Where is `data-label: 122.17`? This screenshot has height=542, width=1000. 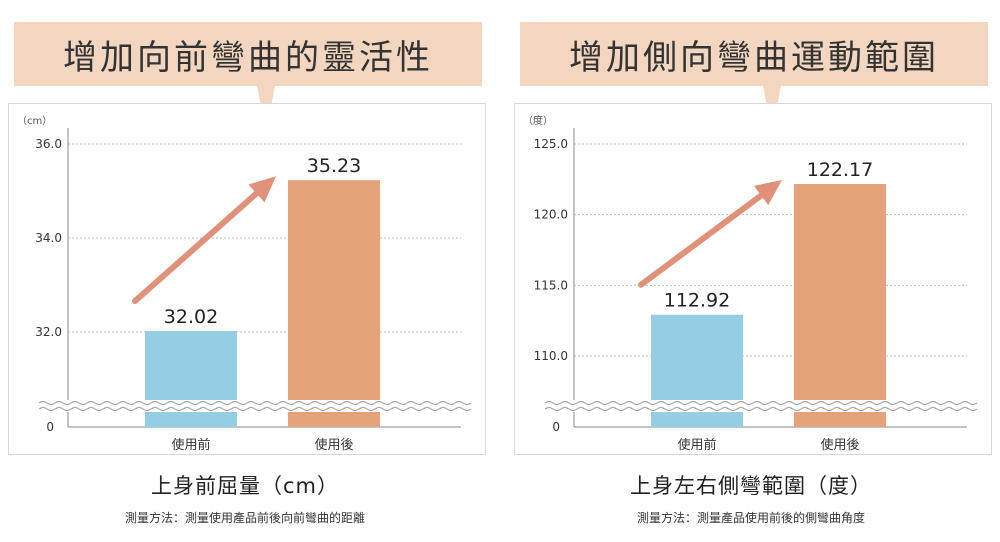
data-label: 122.17 is located at coordinates (840, 170).